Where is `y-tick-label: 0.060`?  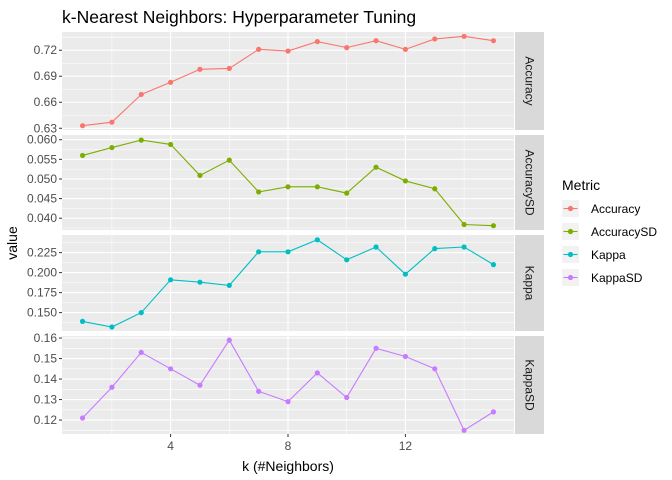
y-tick-label: 0.060 is located at coordinates (42, 140).